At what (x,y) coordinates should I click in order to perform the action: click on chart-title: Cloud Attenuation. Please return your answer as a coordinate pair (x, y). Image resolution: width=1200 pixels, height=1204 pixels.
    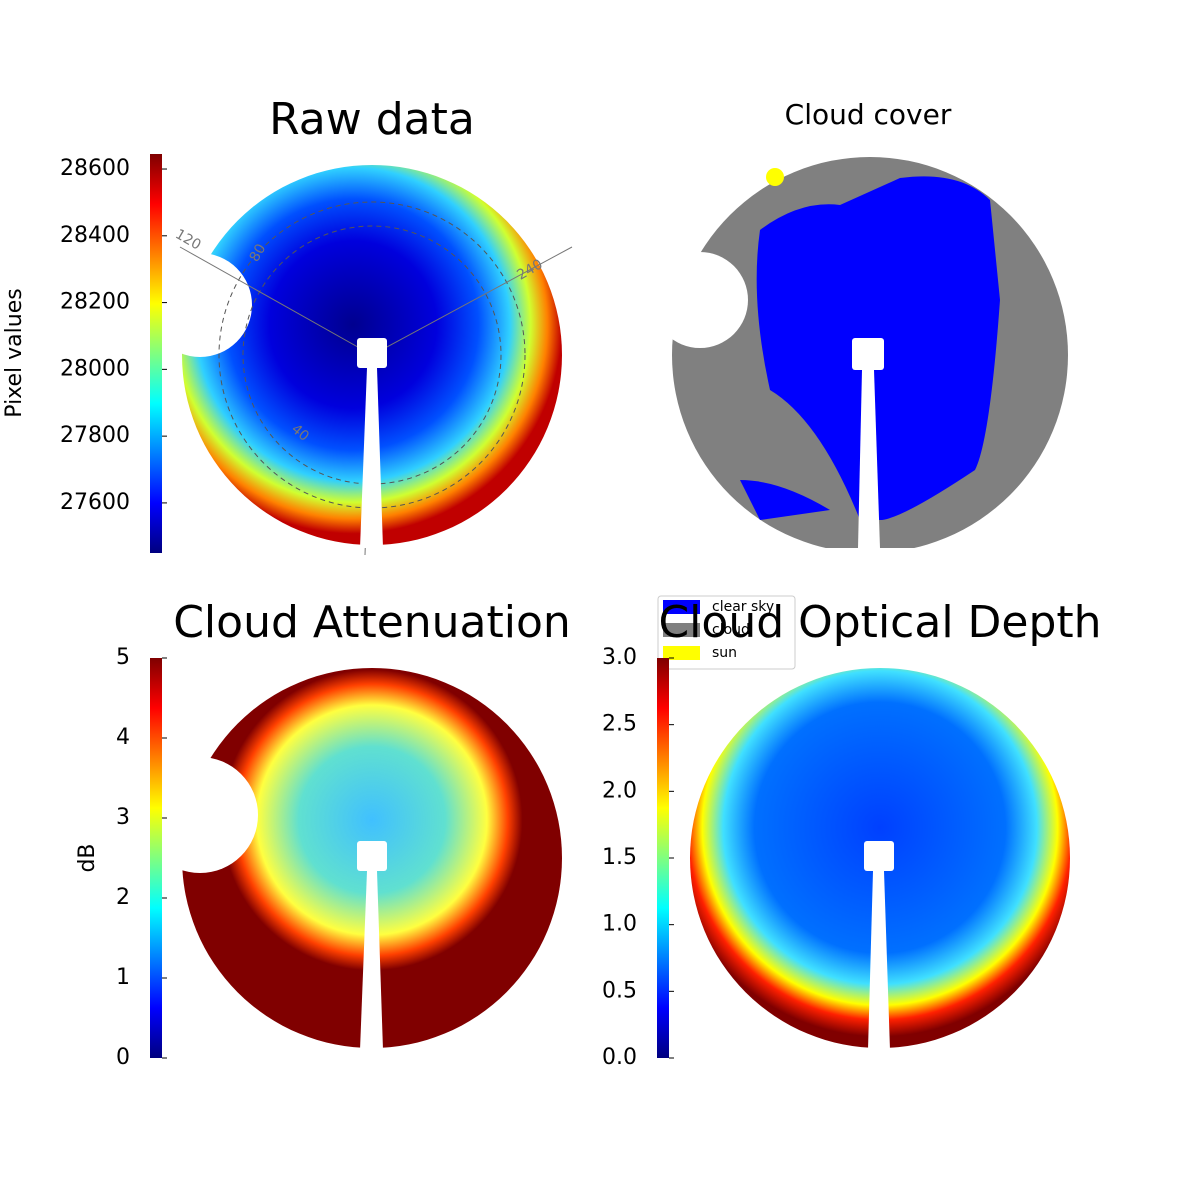
    Looking at the image, I should click on (372, 622).